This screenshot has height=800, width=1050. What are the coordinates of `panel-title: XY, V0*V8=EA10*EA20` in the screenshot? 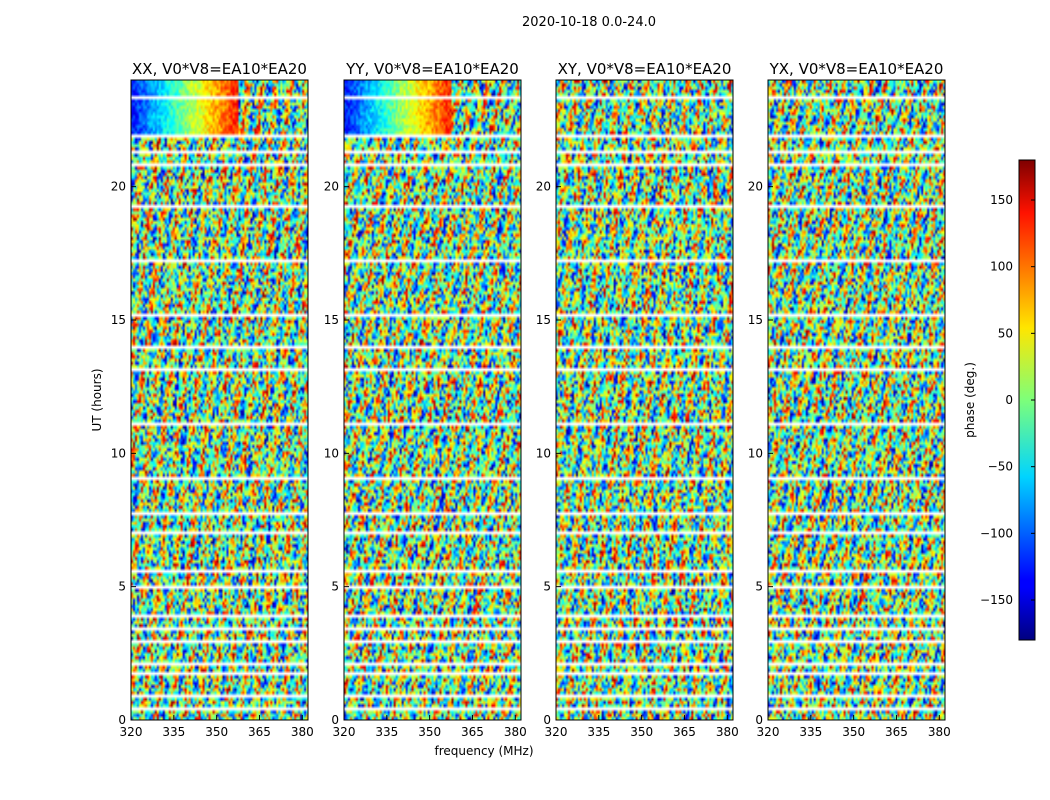 It's located at (645, 69).